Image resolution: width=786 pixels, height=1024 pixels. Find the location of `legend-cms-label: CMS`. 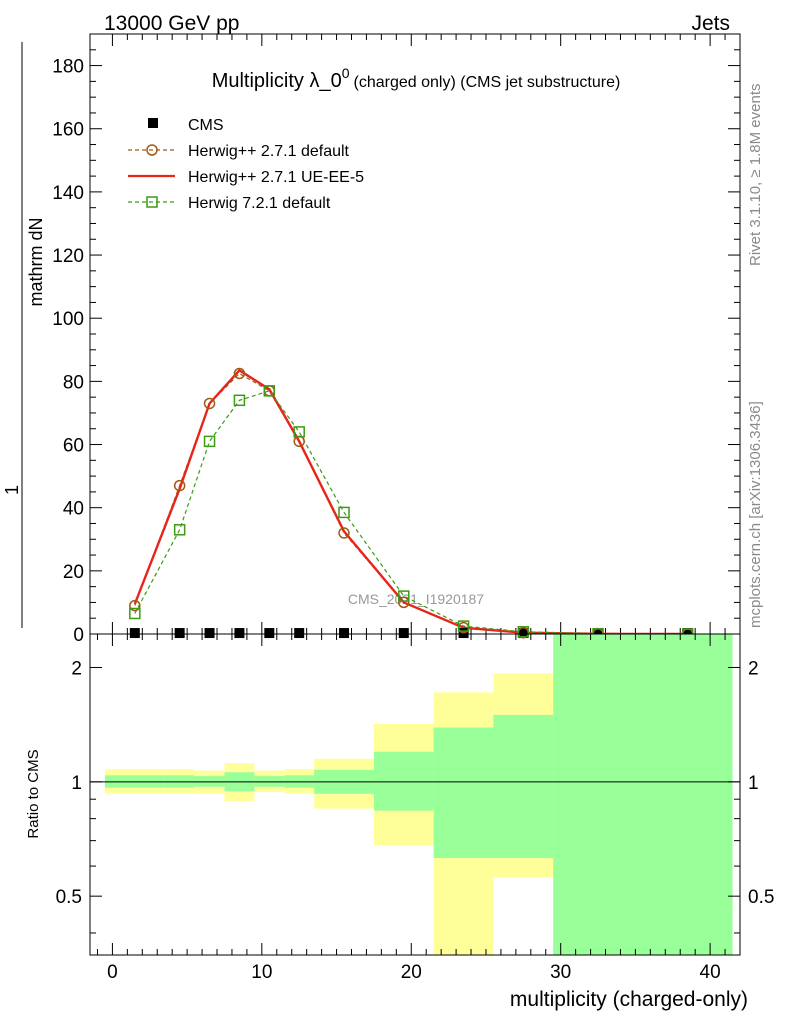

legend-cms-label: CMS is located at coordinates (206, 125).